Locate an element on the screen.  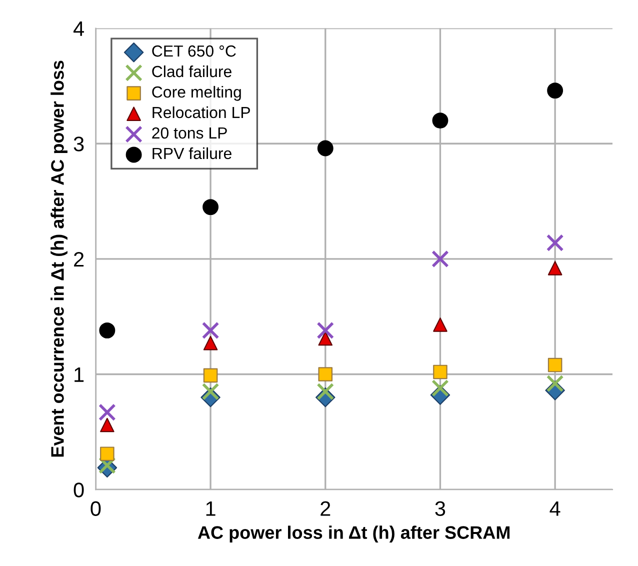
legend-label: Clad failure is located at coordinates (192, 71).